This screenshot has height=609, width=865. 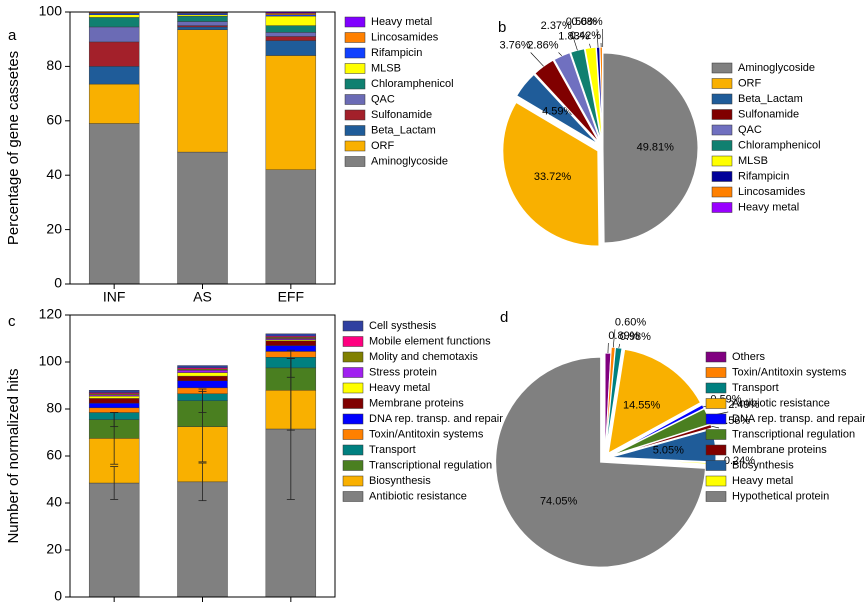 What do you see at coordinates (750, 130) in the screenshot?
I see `legend-label: QAC` at bounding box center [750, 130].